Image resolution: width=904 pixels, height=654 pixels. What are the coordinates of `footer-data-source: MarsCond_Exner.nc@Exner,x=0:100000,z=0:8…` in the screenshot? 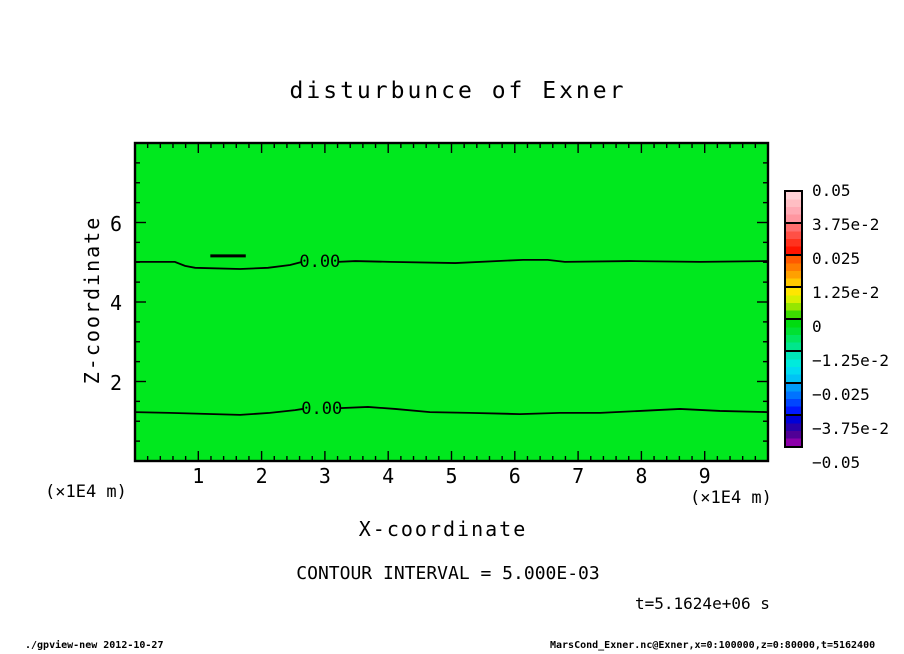 It's located at (713, 645).